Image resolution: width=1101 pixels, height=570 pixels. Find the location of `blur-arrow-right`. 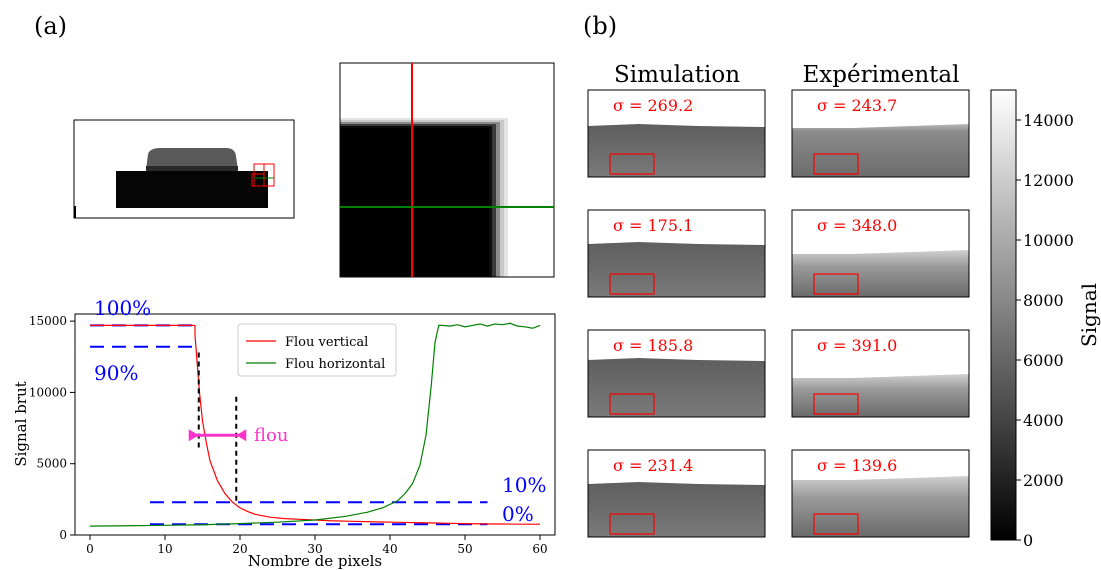

blur-arrow-right is located at coordinates (241, 435).